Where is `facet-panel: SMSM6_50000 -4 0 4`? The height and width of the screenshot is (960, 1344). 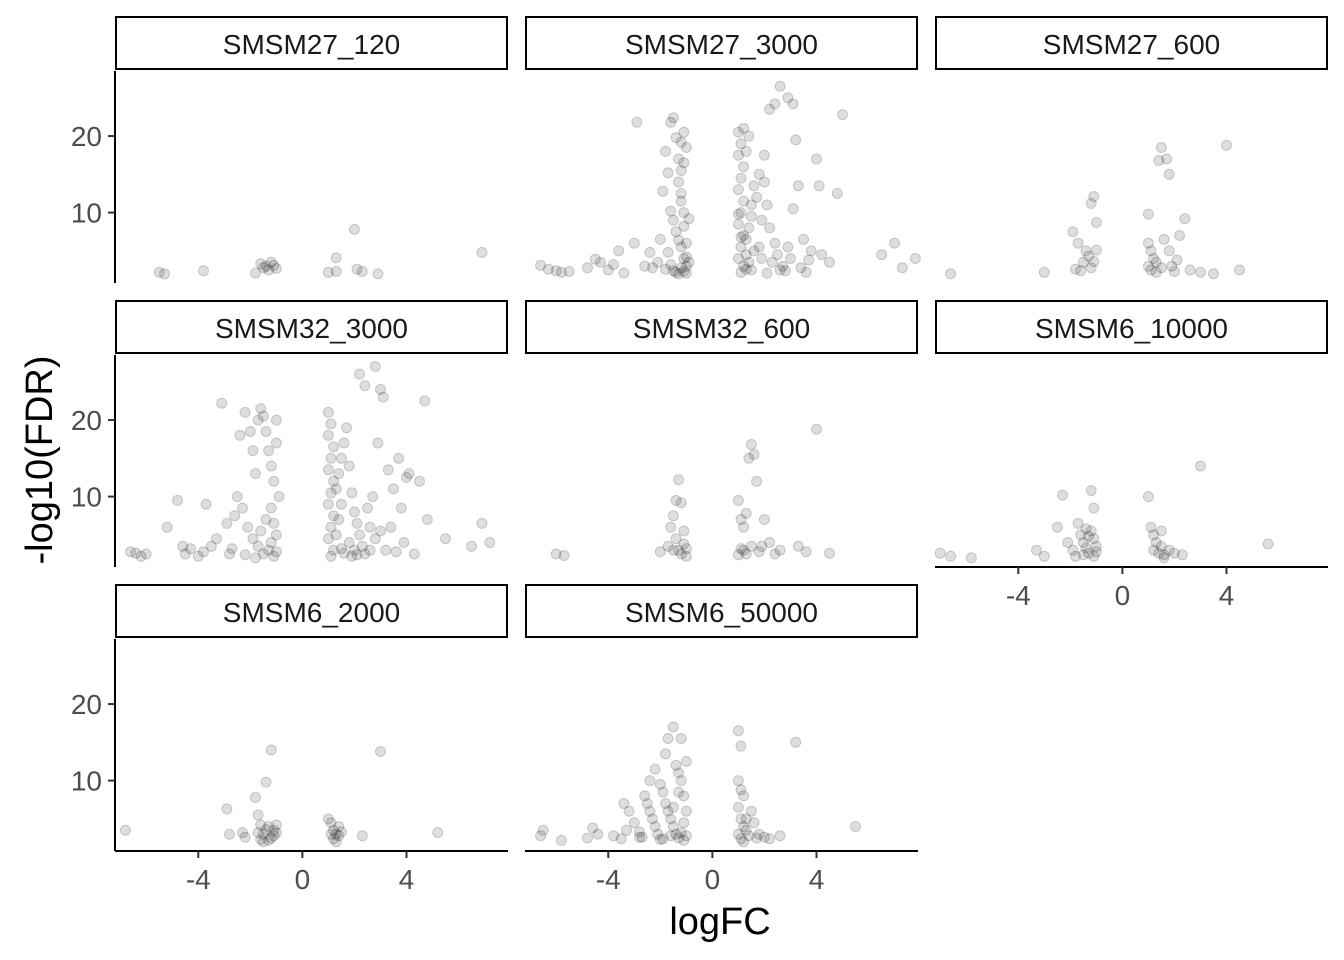 facet-panel: SMSM6_50000 -4 0 4 is located at coordinates (721, 739).